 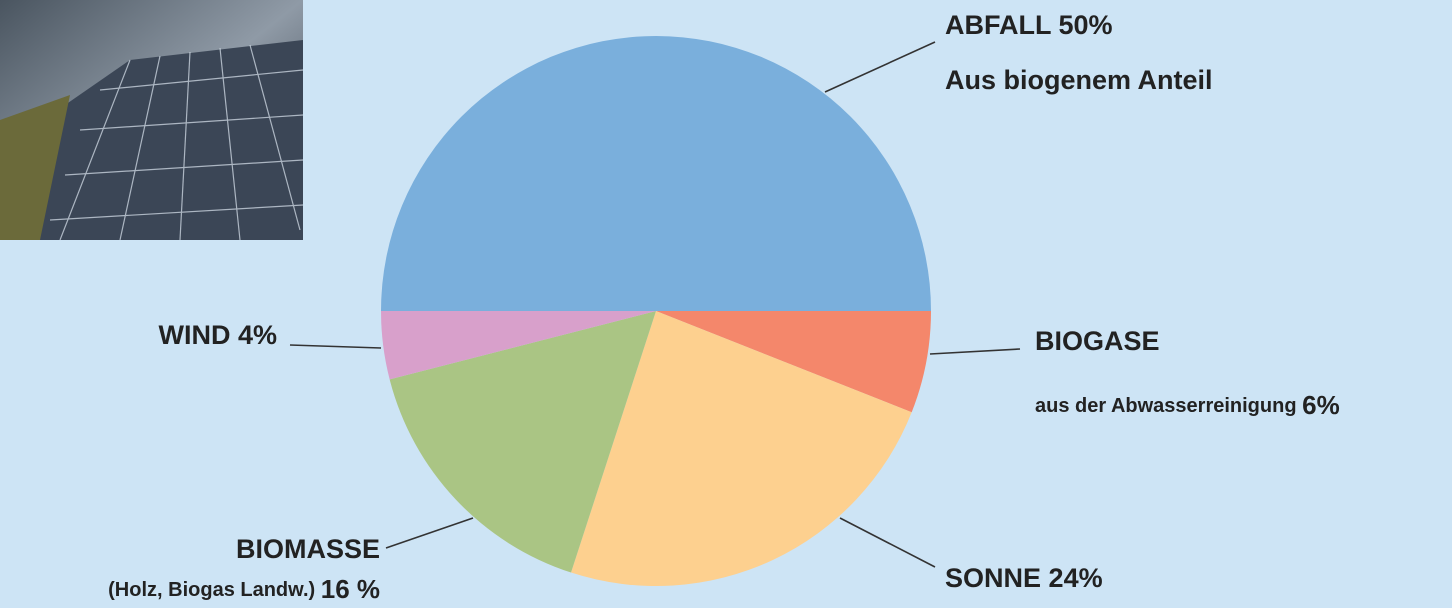 What do you see at coordinates (194, 335) in the screenshot?
I see `category-label: WIND` at bounding box center [194, 335].